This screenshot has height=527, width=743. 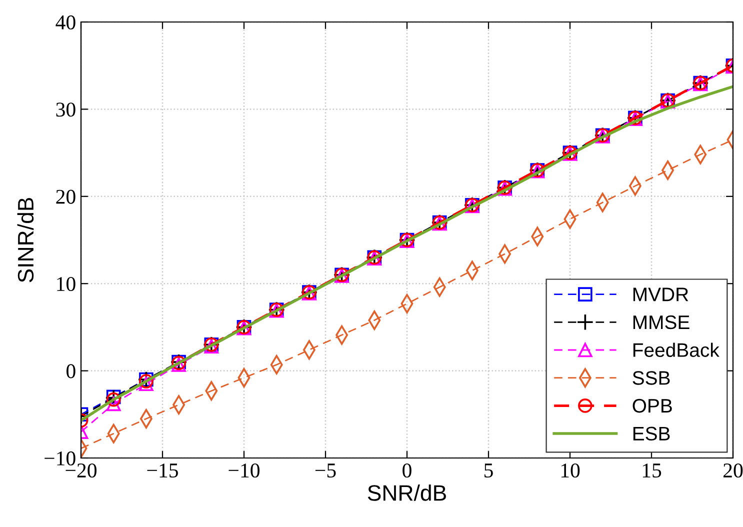 I want to click on legend-label: ESB, so click(x=651, y=433).